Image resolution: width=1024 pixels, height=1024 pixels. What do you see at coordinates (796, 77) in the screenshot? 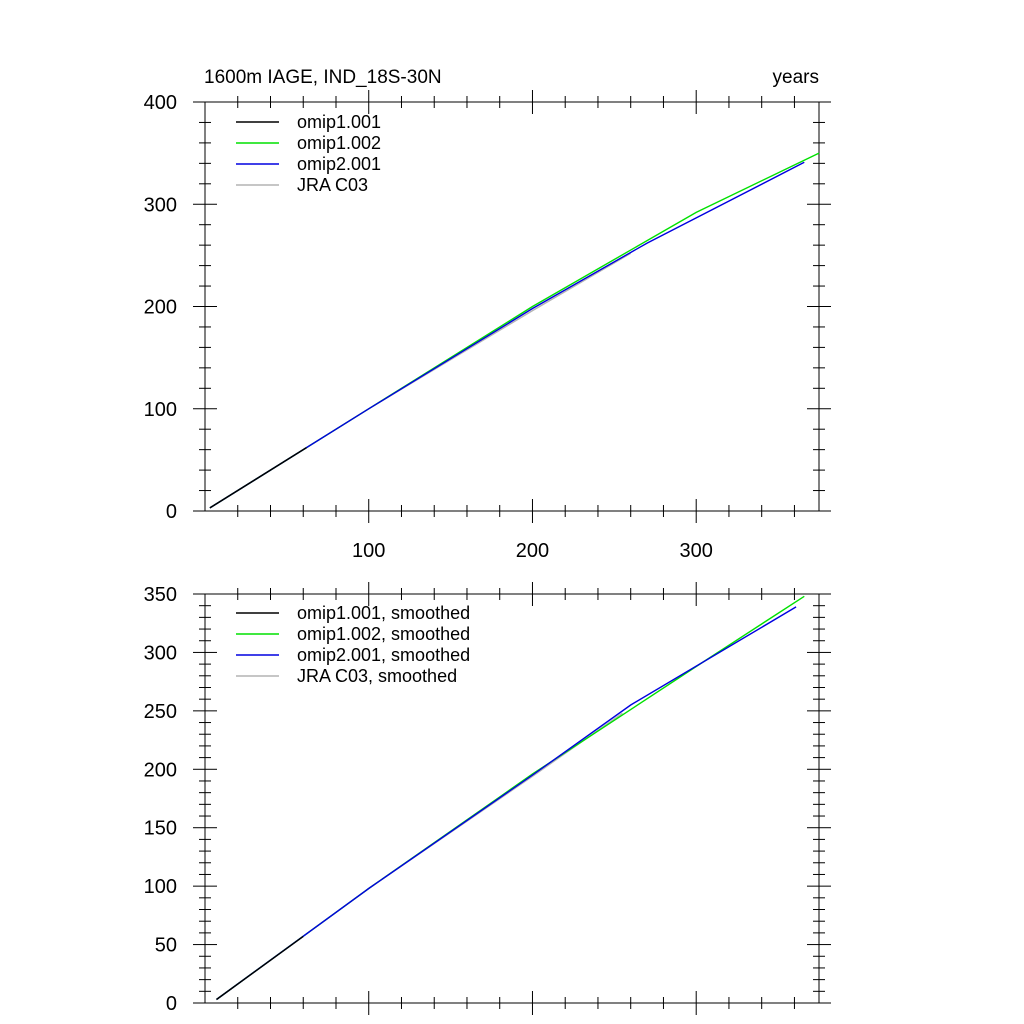
I see `chart-title-right: years` at bounding box center [796, 77].